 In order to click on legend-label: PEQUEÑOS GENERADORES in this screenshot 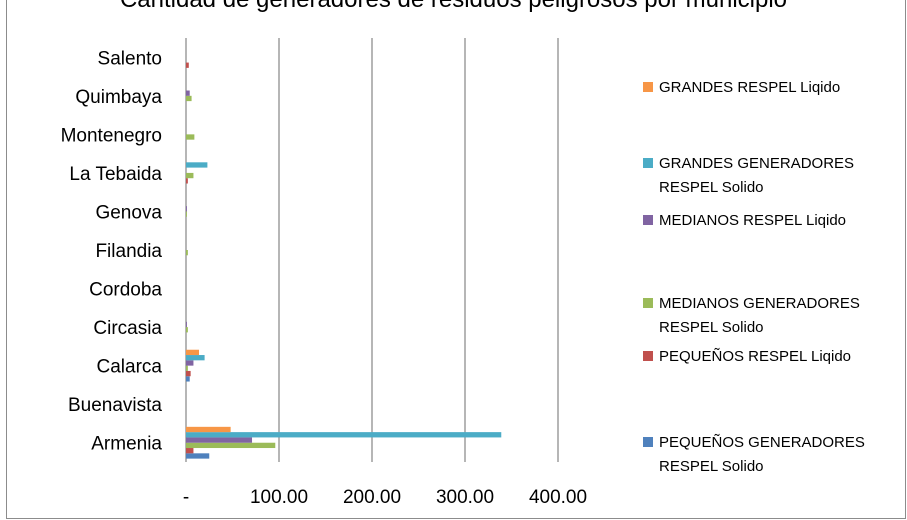, I will do `click(762, 442)`.